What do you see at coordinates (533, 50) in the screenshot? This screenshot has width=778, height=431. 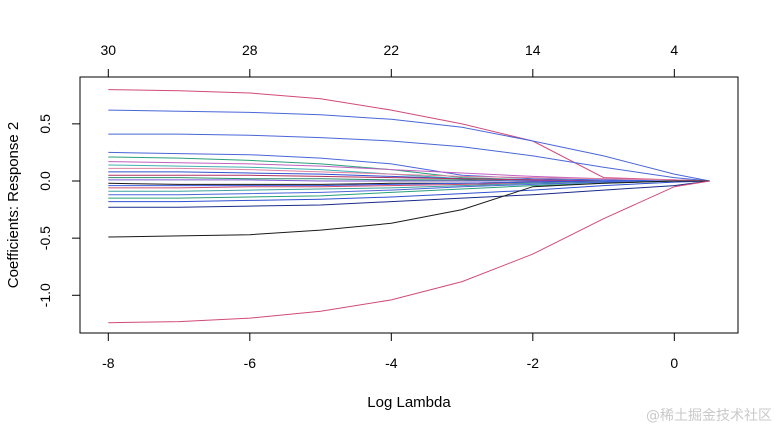 I see `top-tick-label: 14` at bounding box center [533, 50].